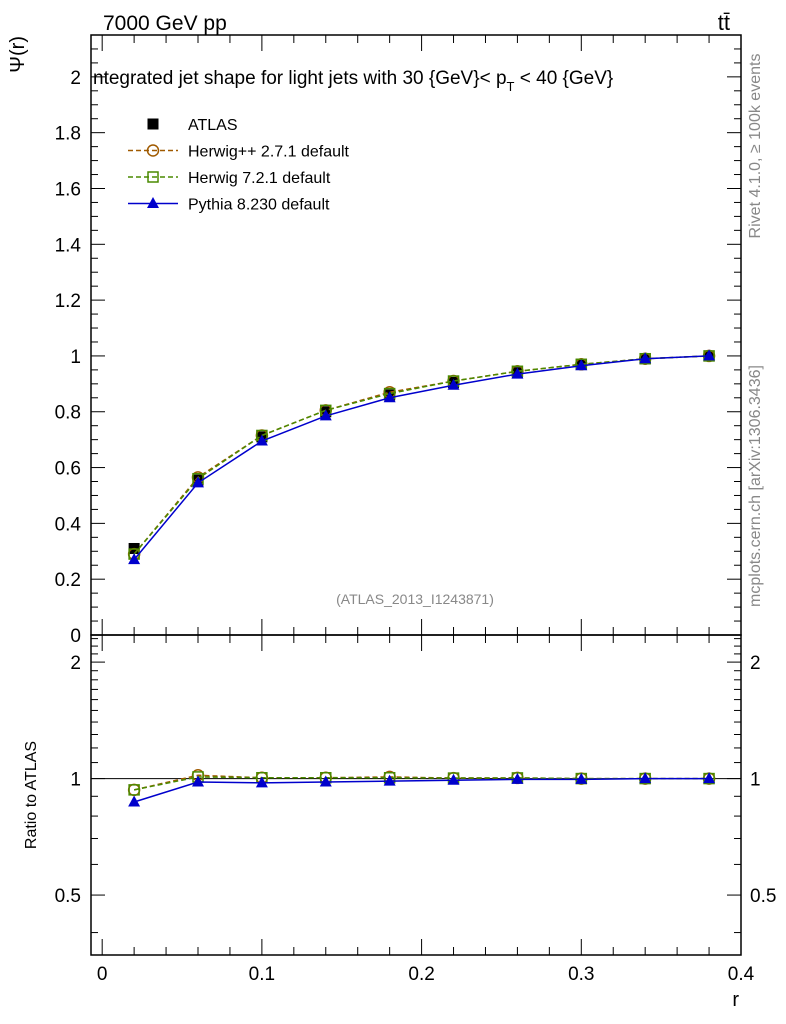 This screenshot has height=1024, width=786. What do you see at coordinates (68, 413) in the screenshot?
I see `main-y-tick-label: 0.8` at bounding box center [68, 413].